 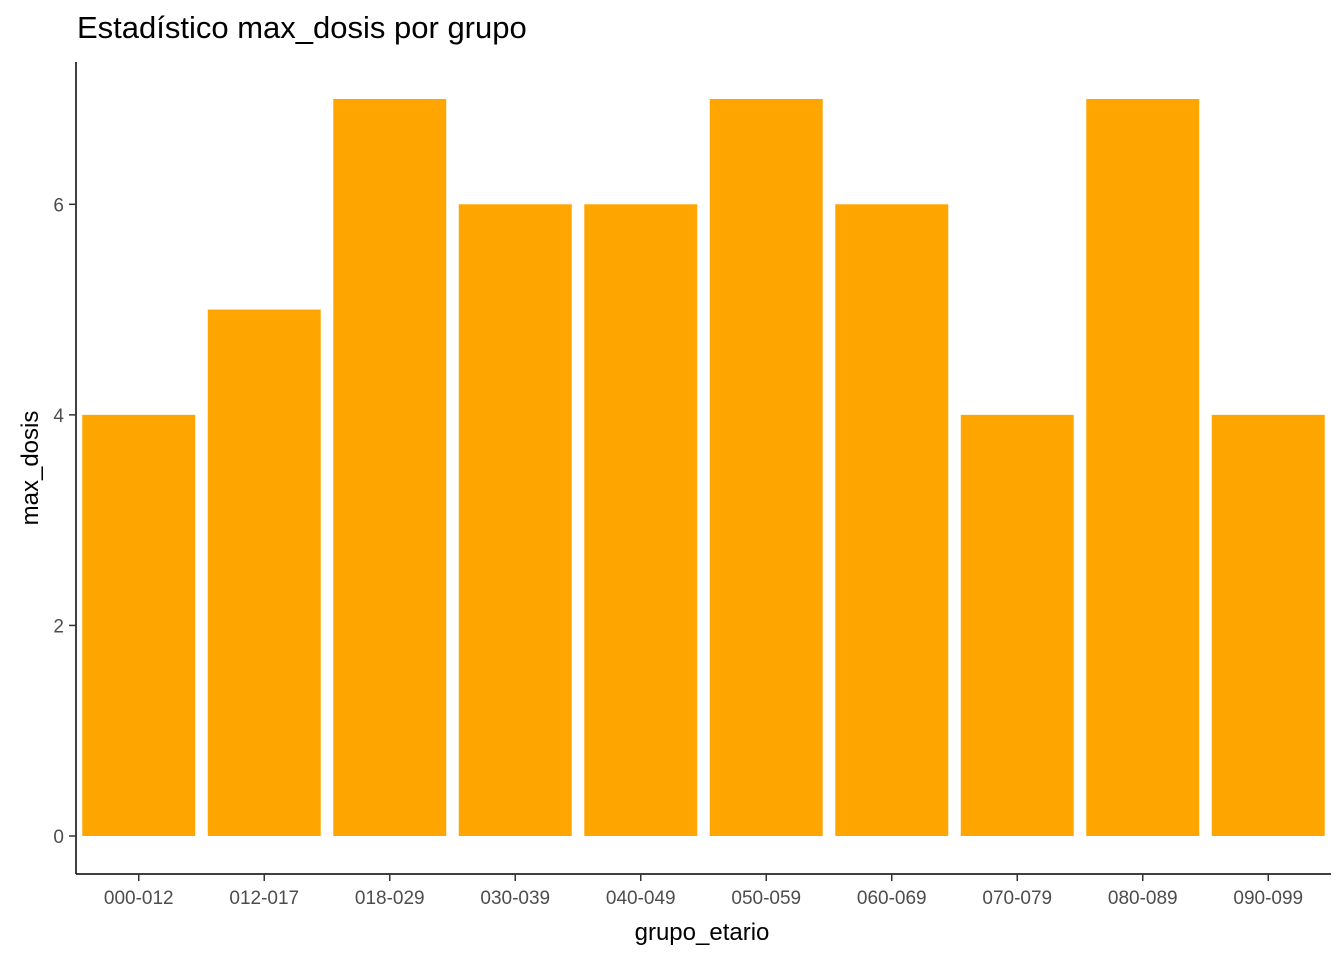 What do you see at coordinates (892, 898) in the screenshot?
I see `x-tick-label: 060-069` at bounding box center [892, 898].